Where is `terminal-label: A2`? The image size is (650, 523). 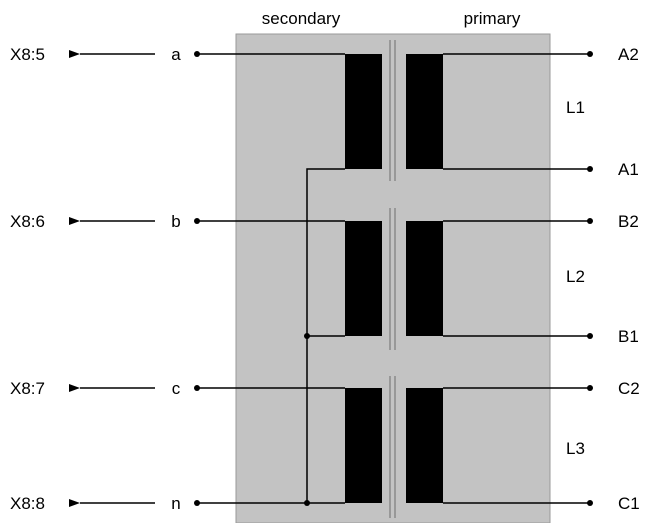 terminal-label: A2 is located at coordinates (628, 54).